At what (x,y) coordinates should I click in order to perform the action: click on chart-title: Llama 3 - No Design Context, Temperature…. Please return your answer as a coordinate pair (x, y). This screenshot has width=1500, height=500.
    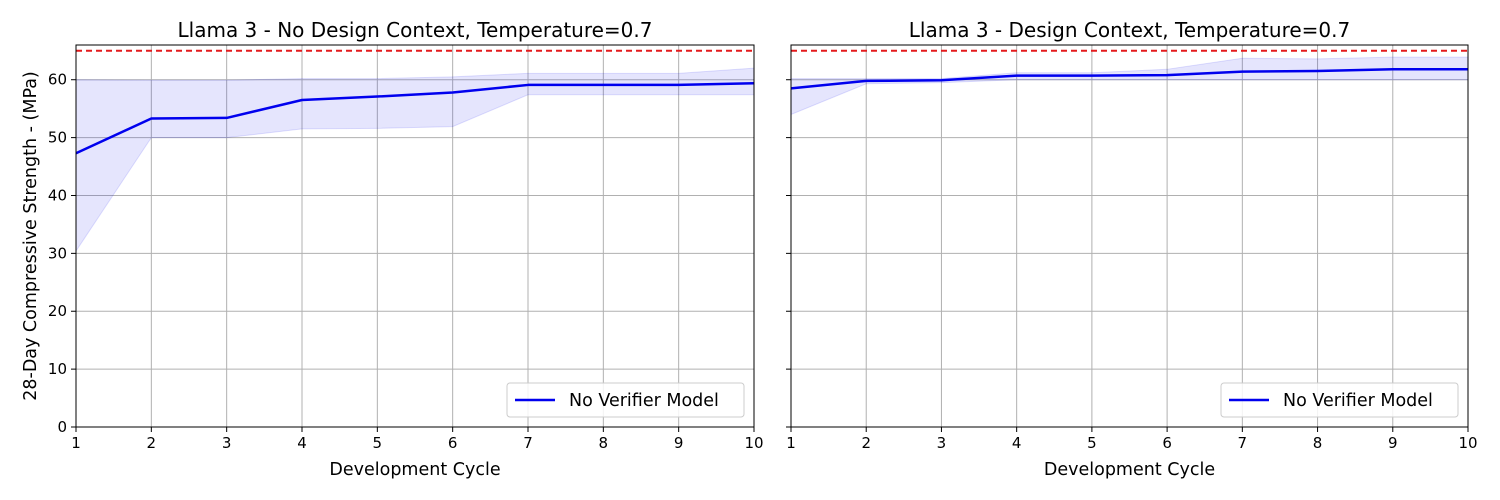
    Looking at the image, I should click on (415, 30).